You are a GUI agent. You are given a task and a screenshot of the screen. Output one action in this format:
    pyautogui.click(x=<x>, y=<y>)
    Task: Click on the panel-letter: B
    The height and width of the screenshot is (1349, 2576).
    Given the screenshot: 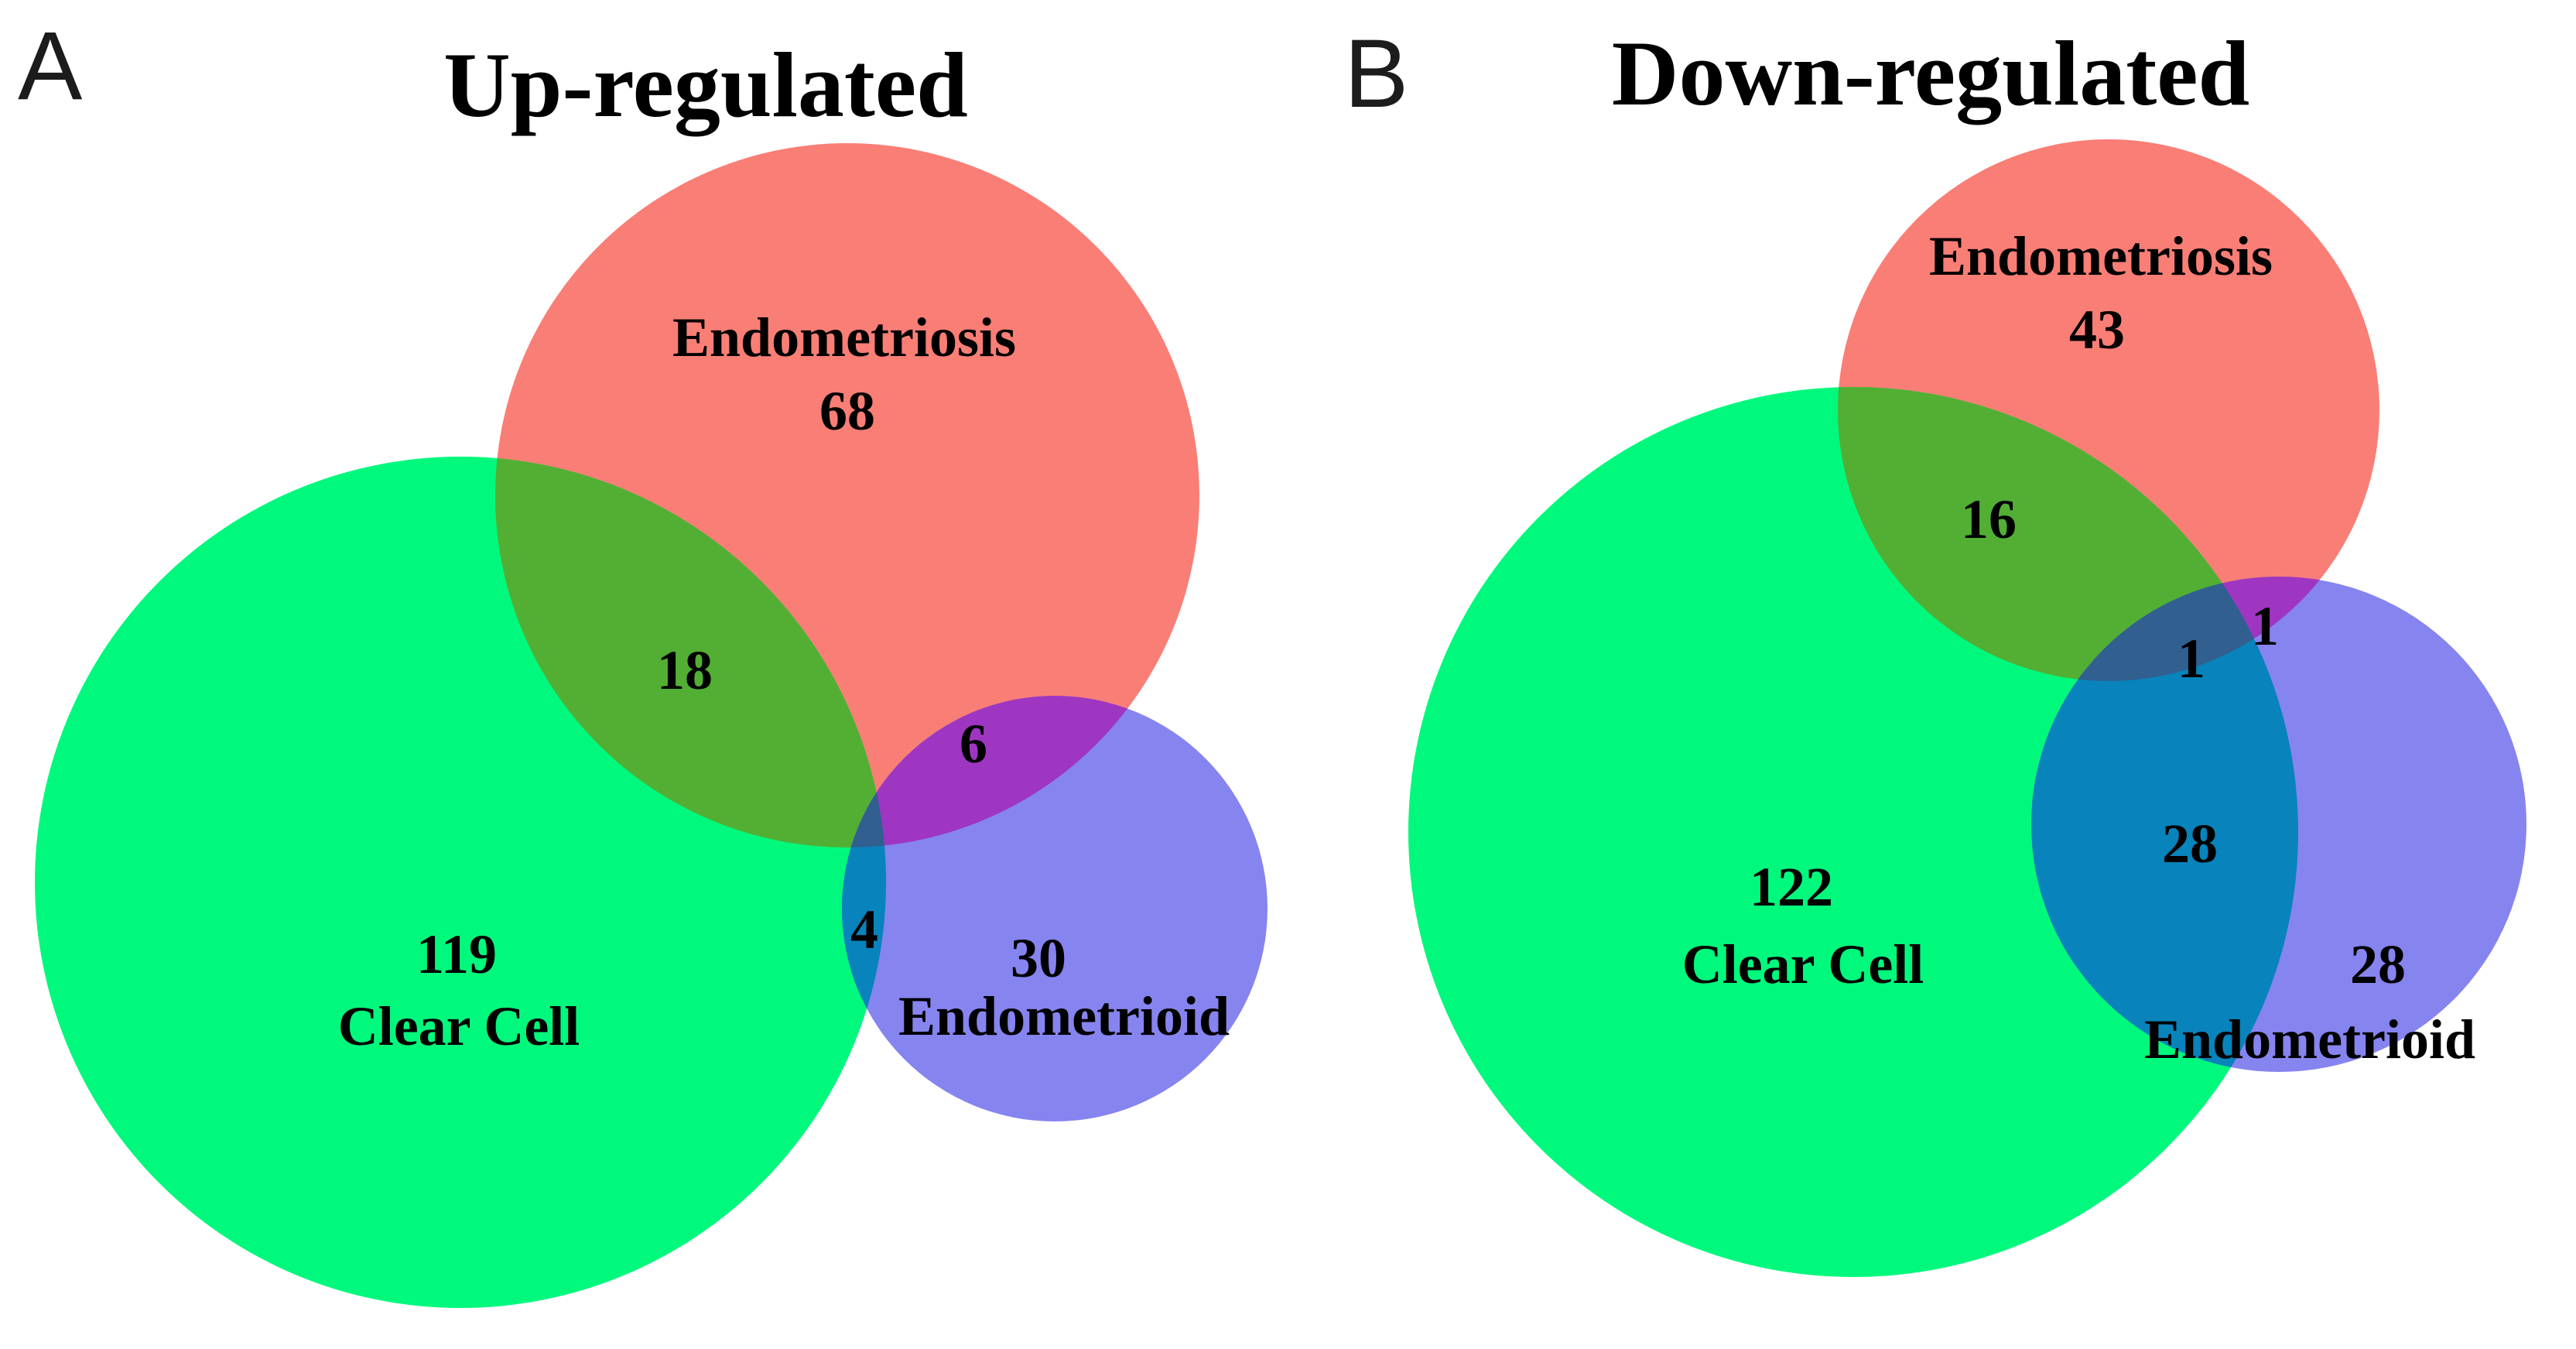 What is the action you would take?
    pyautogui.click(x=1376, y=74)
    